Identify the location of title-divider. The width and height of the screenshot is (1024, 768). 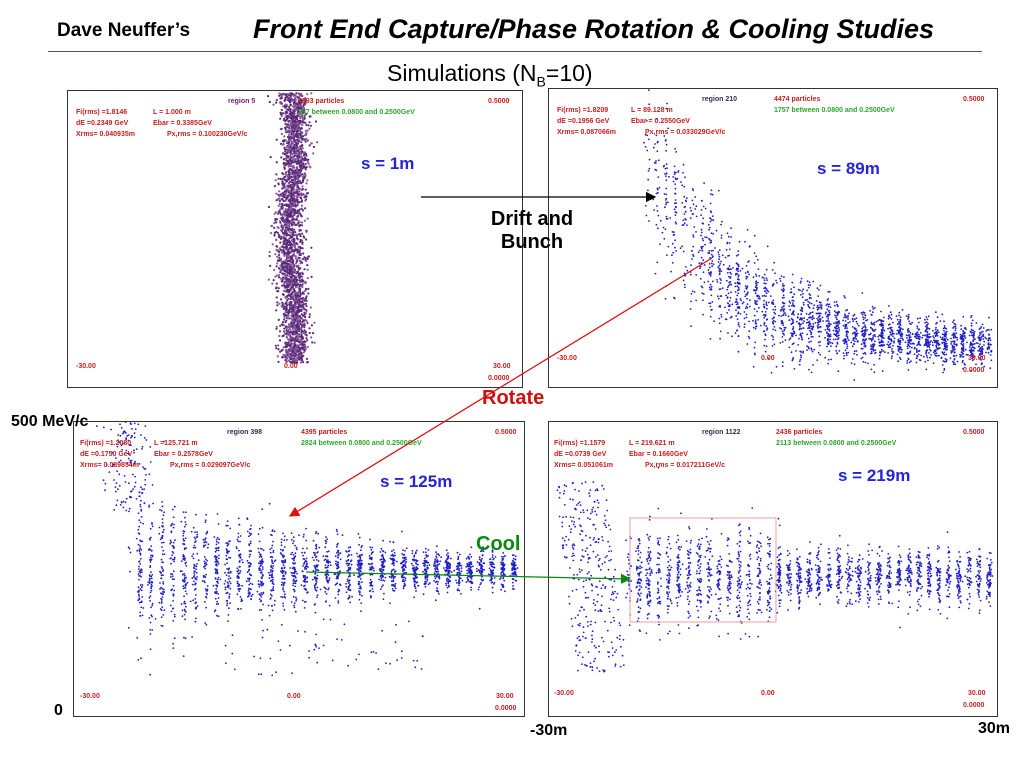
(515, 51).